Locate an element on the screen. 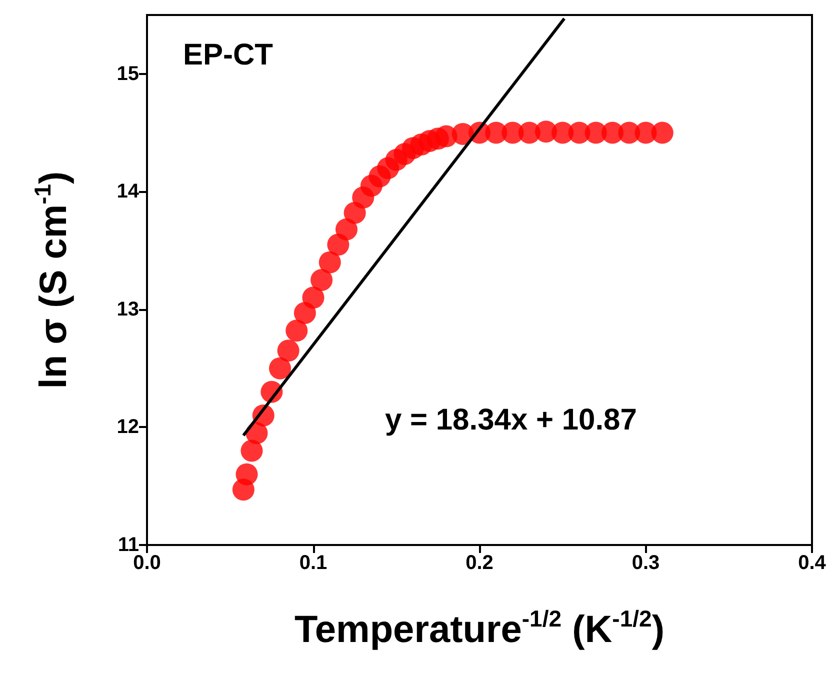  y-tick-label: 14 is located at coordinates (128, 191).